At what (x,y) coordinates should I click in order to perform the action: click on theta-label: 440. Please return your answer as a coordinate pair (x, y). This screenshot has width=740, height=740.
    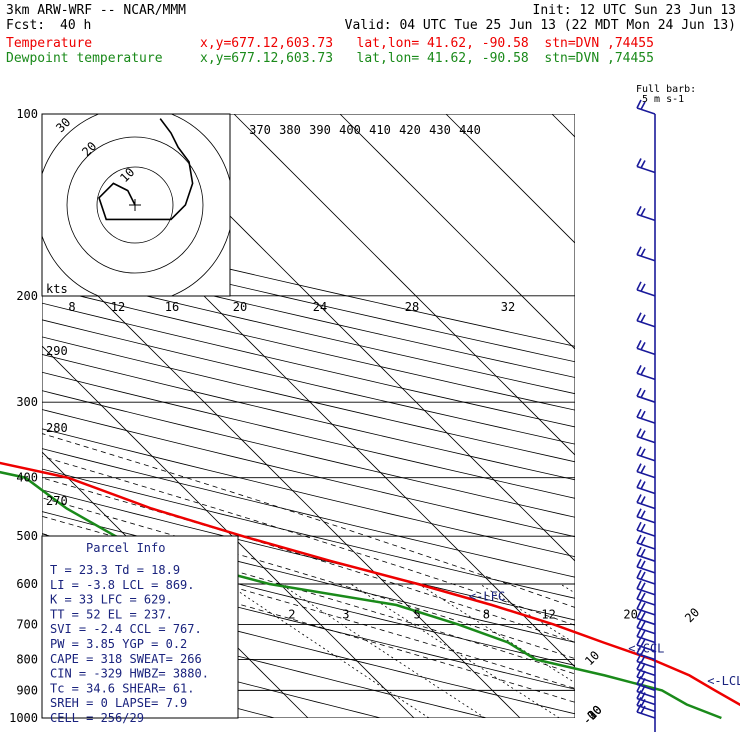
    Looking at the image, I should click on (470, 130).